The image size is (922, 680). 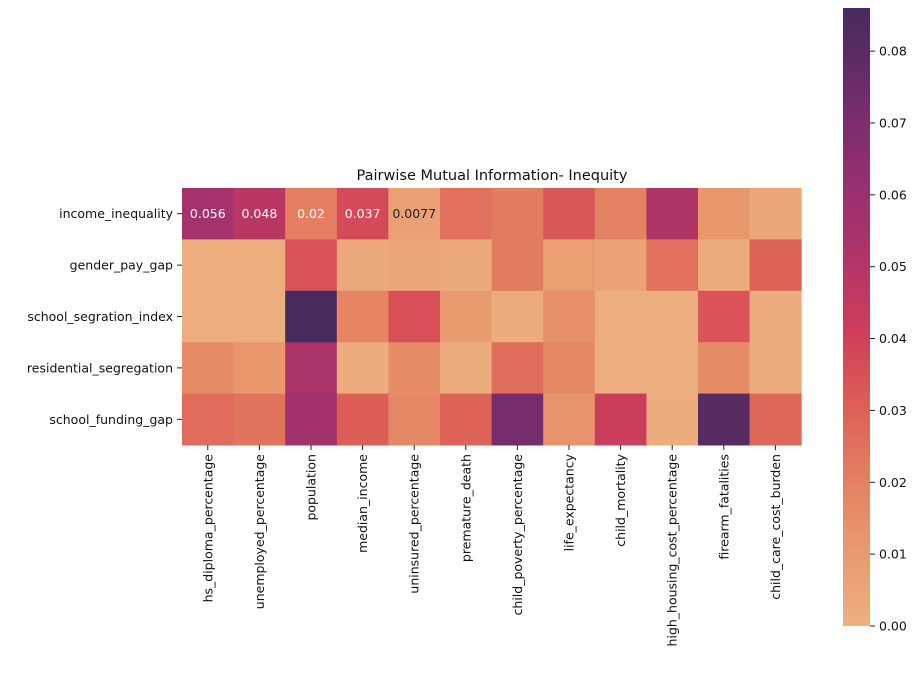 What do you see at coordinates (893, 122) in the screenshot?
I see `colorbar-tick-label: 0.07` at bounding box center [893, 122].